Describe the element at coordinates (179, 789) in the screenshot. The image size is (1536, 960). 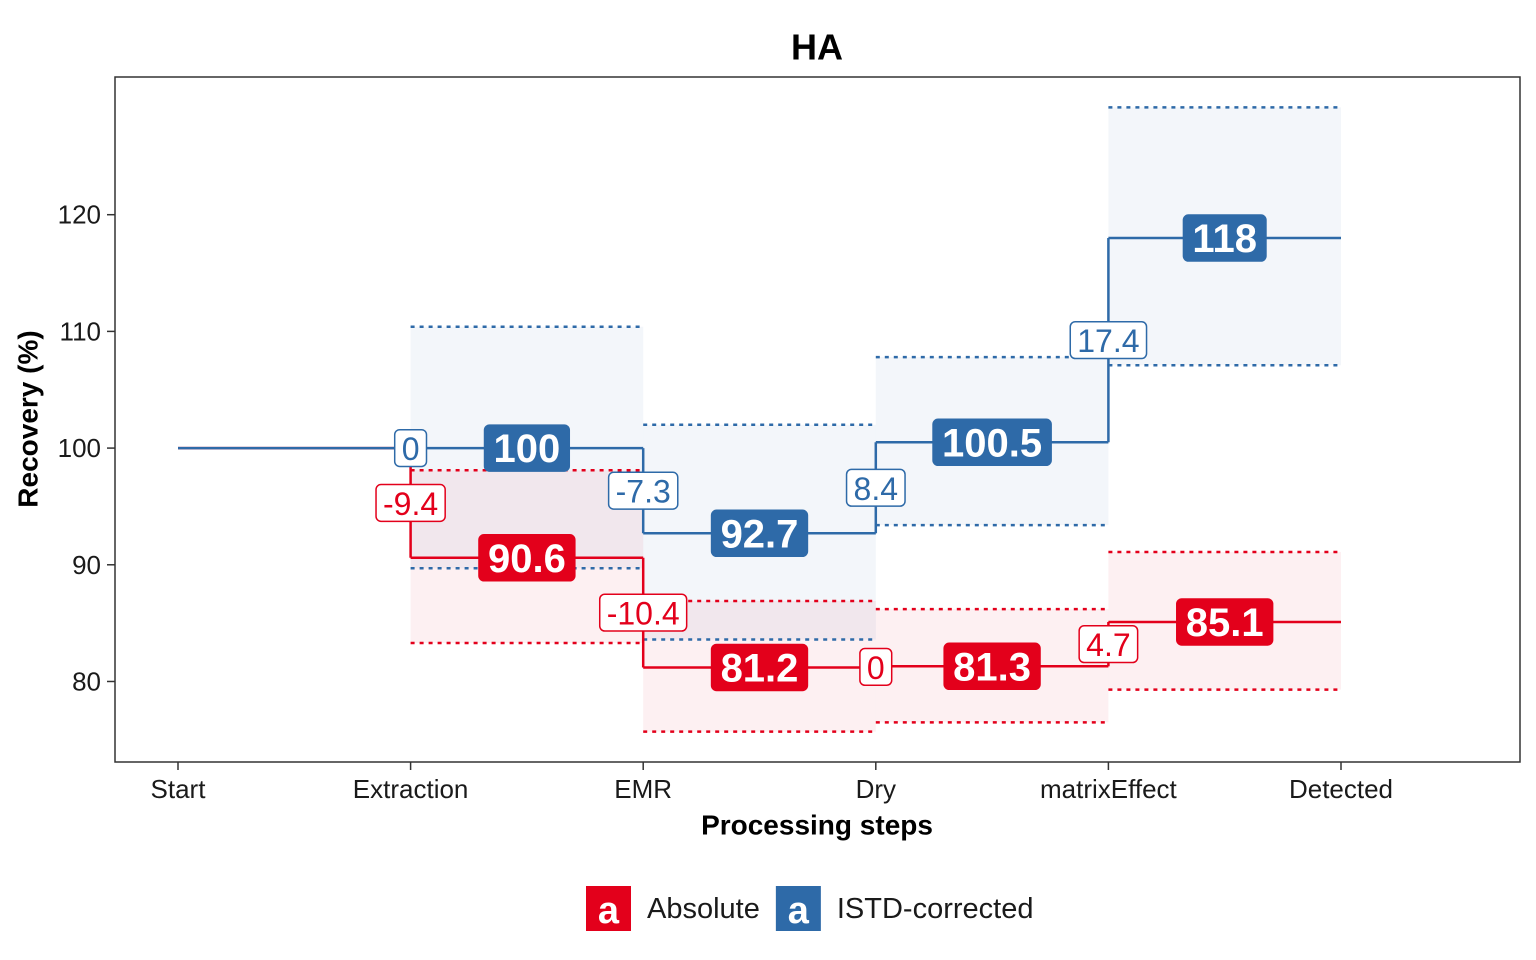
I see `x-tick-label: Start` at that location.